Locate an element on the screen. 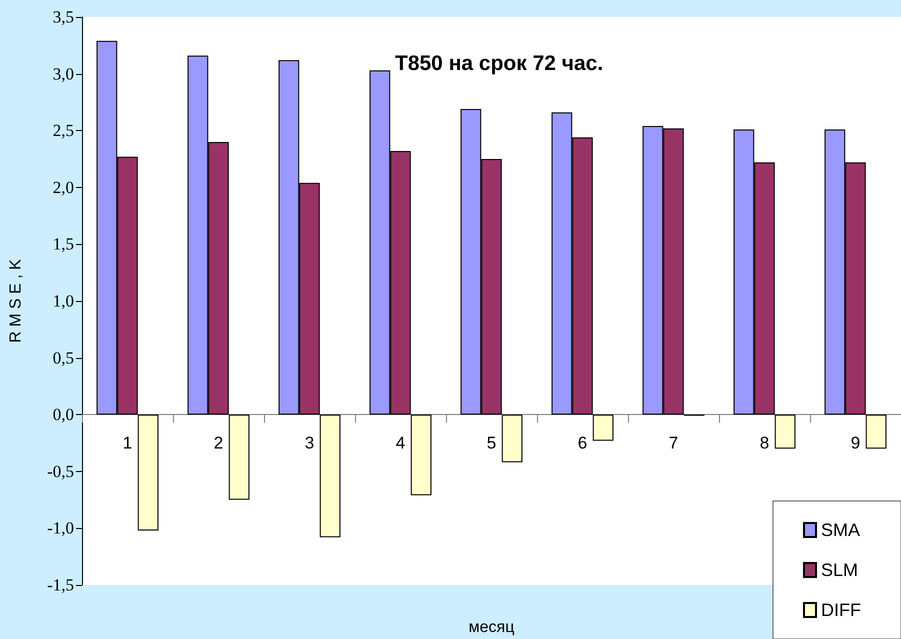 This screenshot has height=639, width=901. y-tick-label: 1,5 is located at coordinates (63, 244).